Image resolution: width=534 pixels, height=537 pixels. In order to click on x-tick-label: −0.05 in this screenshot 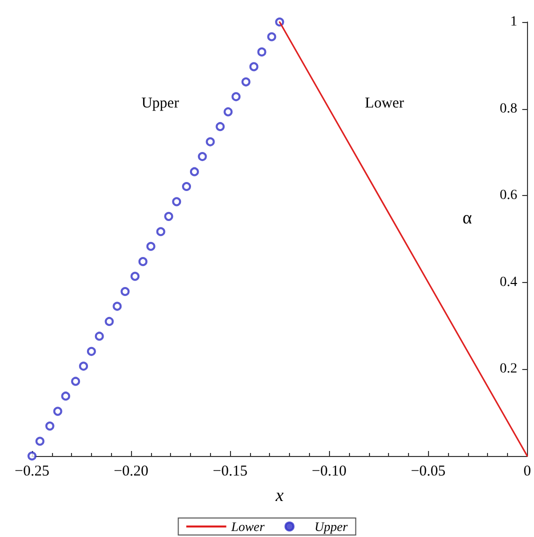, I will do `click(428, 472)`.